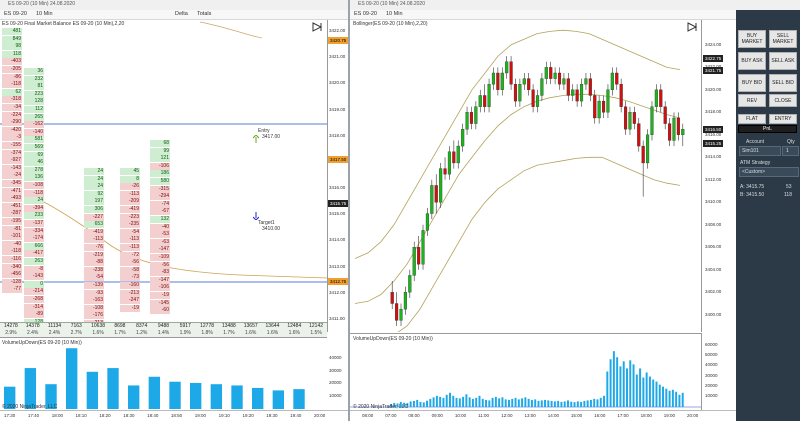 This screenshot has width=800, height=422. I want to click on right-indicator-label: Bollinger(ES 09-20 (10 Min),2,20), so click(390, 24).